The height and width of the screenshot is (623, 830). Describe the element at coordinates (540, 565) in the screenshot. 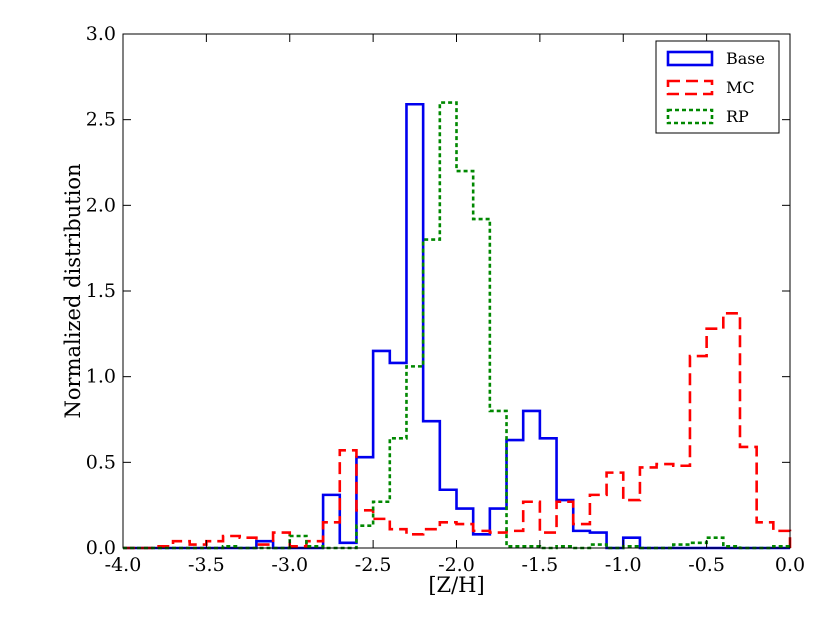

I see `x-tick-label: -1.5` at that location.